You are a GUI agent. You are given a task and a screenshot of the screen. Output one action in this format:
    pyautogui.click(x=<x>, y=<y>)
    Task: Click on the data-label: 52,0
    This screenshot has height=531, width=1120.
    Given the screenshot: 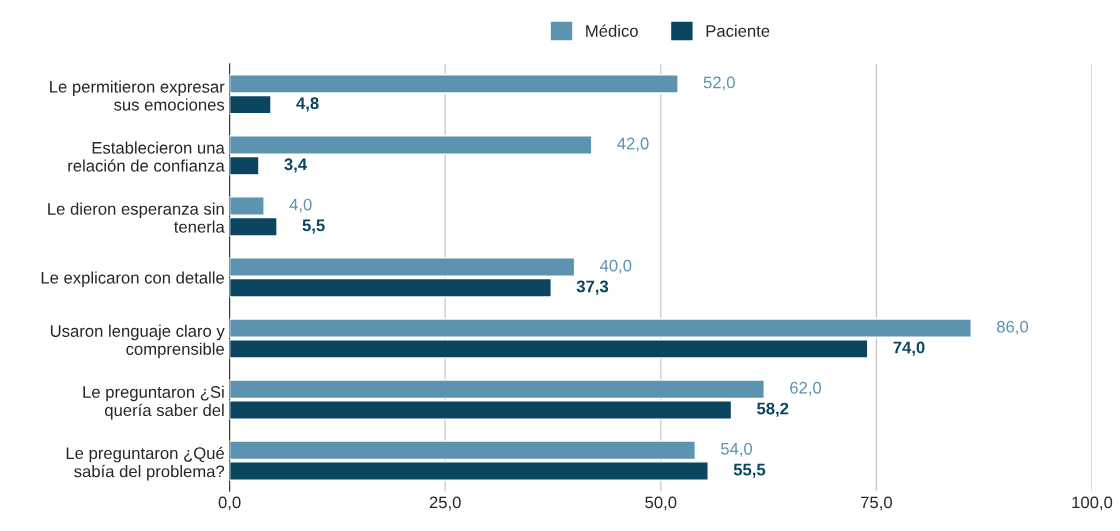 What is the action you would take?
    pyautogui.click(x=719, y=83)
    